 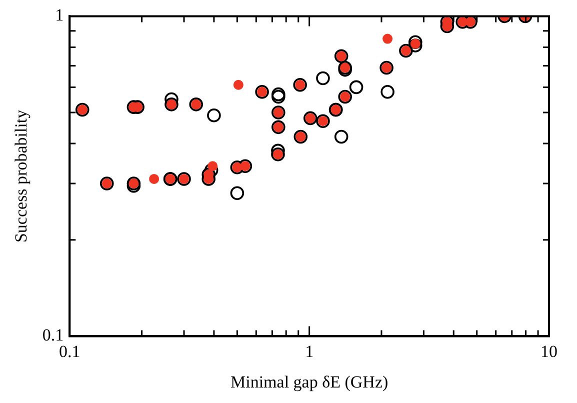 I want to click on x-tick-label: 1, so click(x=309, y=351).